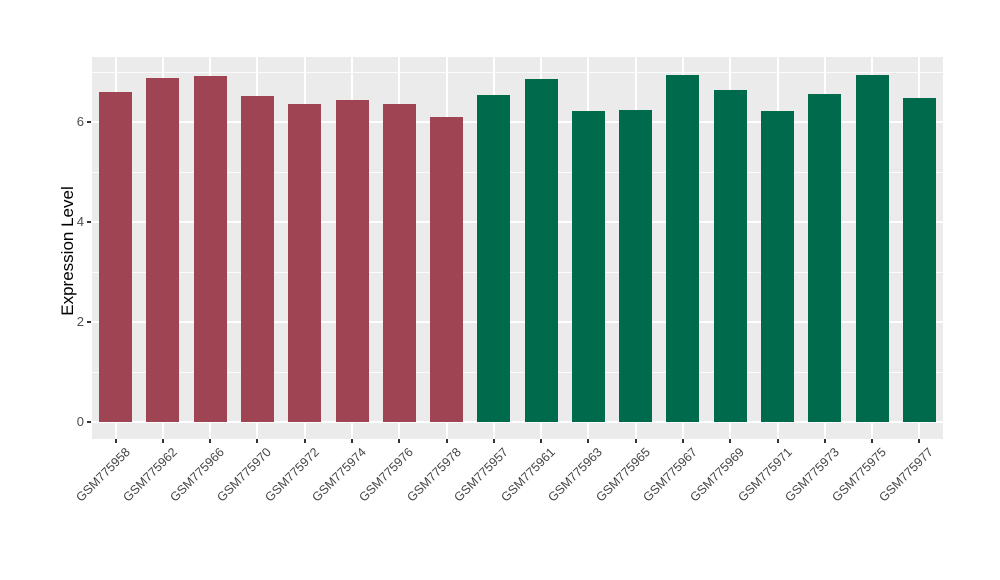 This screenshot has height=580, width=1000. Describe the element at coordinates (80, 321) in the screenshot. I see `y-tick-label: 2` at that location.